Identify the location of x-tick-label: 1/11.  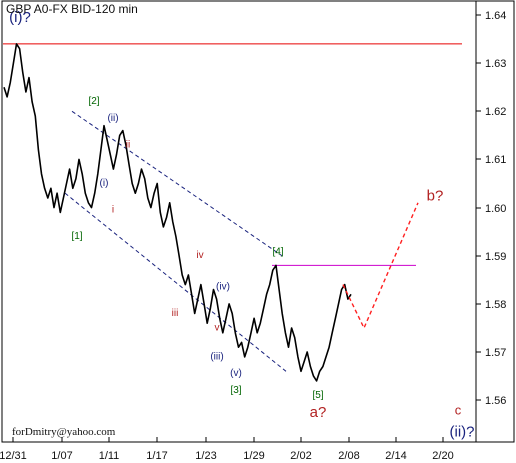
(109, 456).